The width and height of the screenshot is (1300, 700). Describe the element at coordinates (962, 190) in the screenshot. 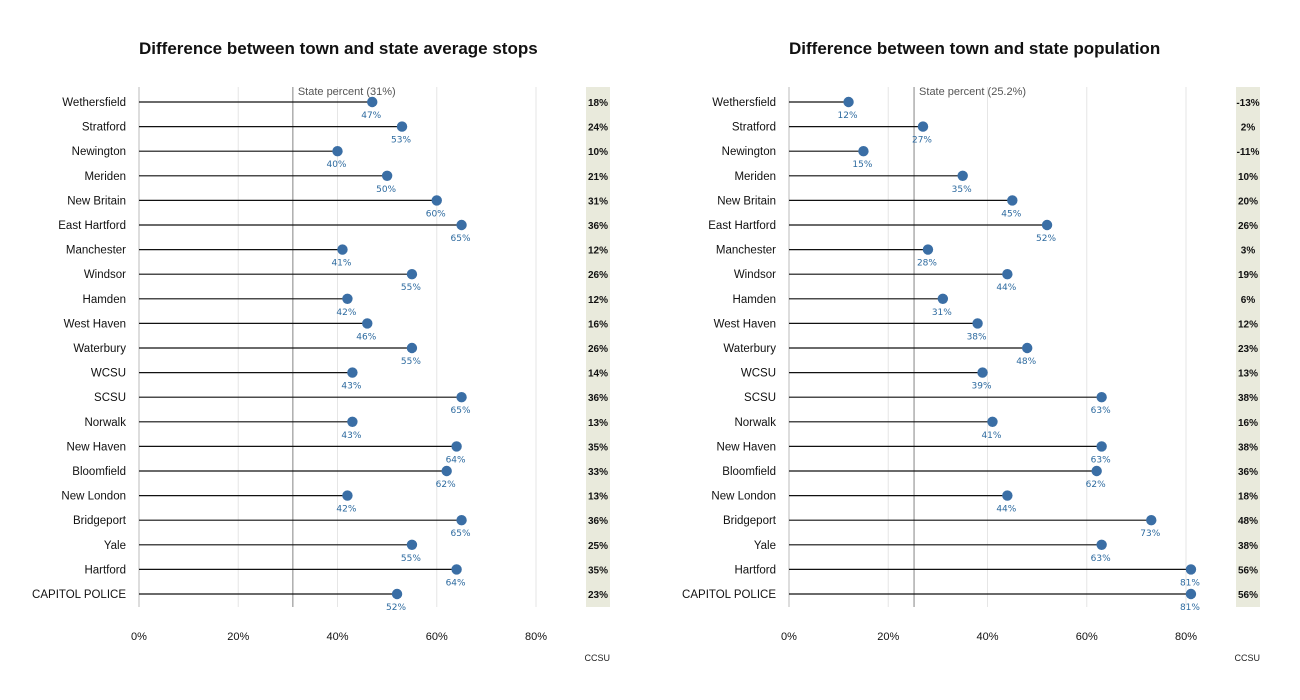

I see `chart2-data-label: 35%` at that location.